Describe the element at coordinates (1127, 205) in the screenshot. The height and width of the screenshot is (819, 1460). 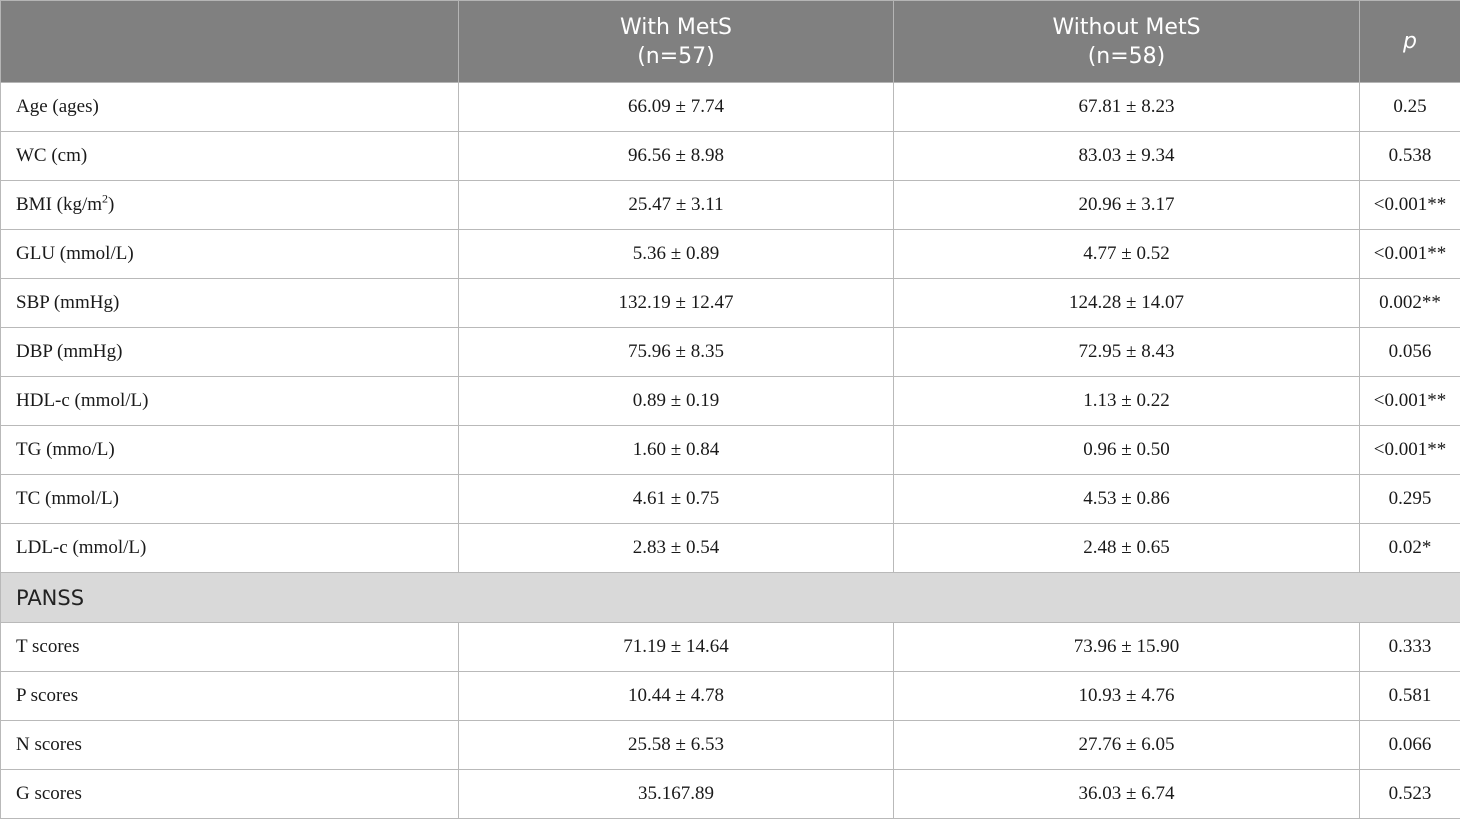
I see `without-mets-value: 20.96 ± 3.17` at that location.